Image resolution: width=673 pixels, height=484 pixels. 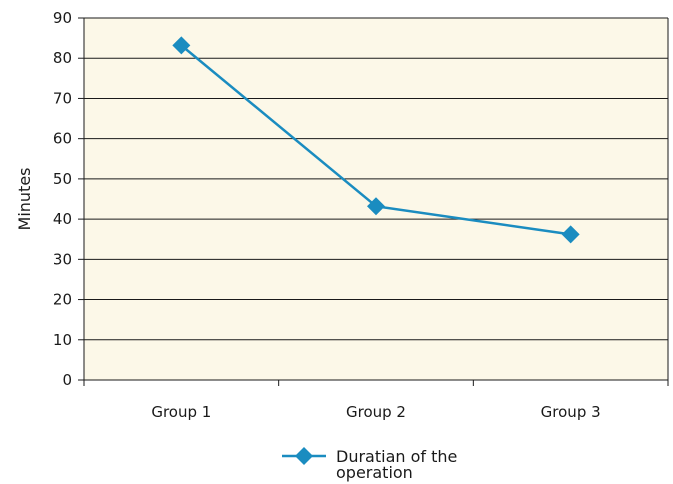 I want to click on y-tick-label: 0, so click(x=67, y=380).